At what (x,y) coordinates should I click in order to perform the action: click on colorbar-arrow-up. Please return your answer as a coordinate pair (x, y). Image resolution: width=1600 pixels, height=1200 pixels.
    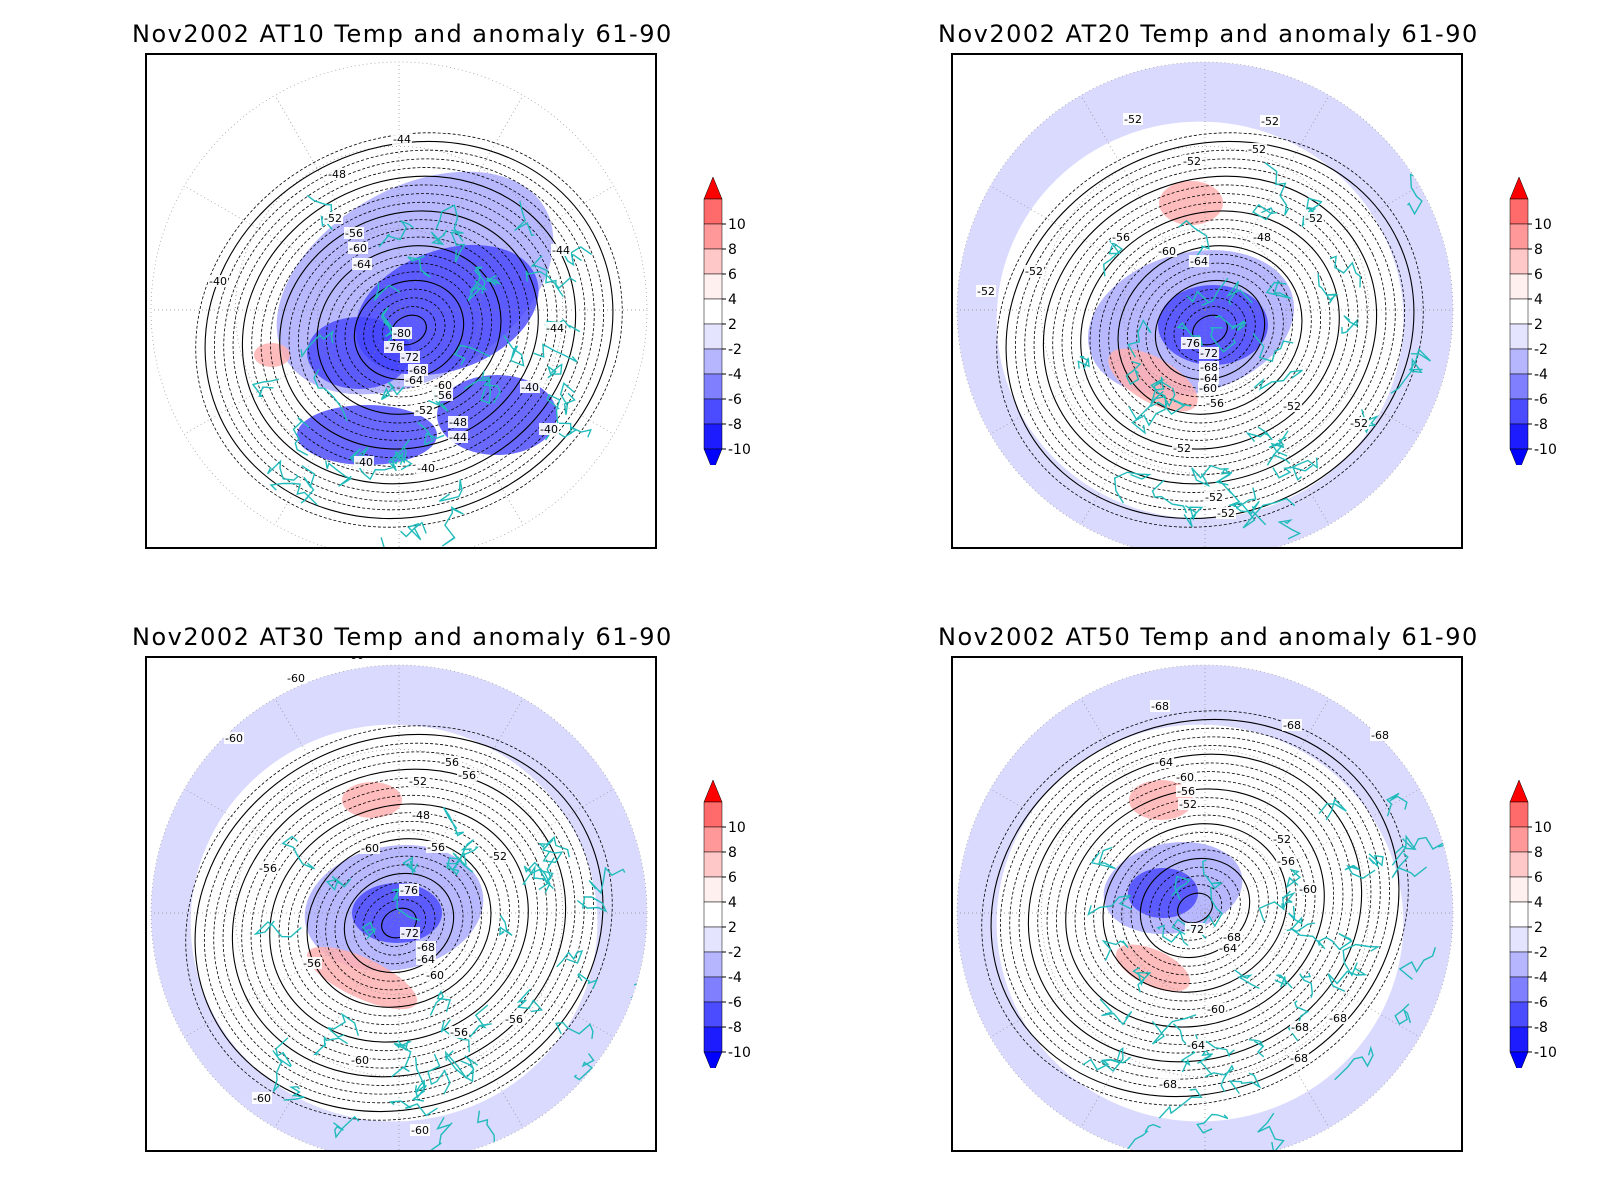
    Looking at the image, I should click on (1519, 791).